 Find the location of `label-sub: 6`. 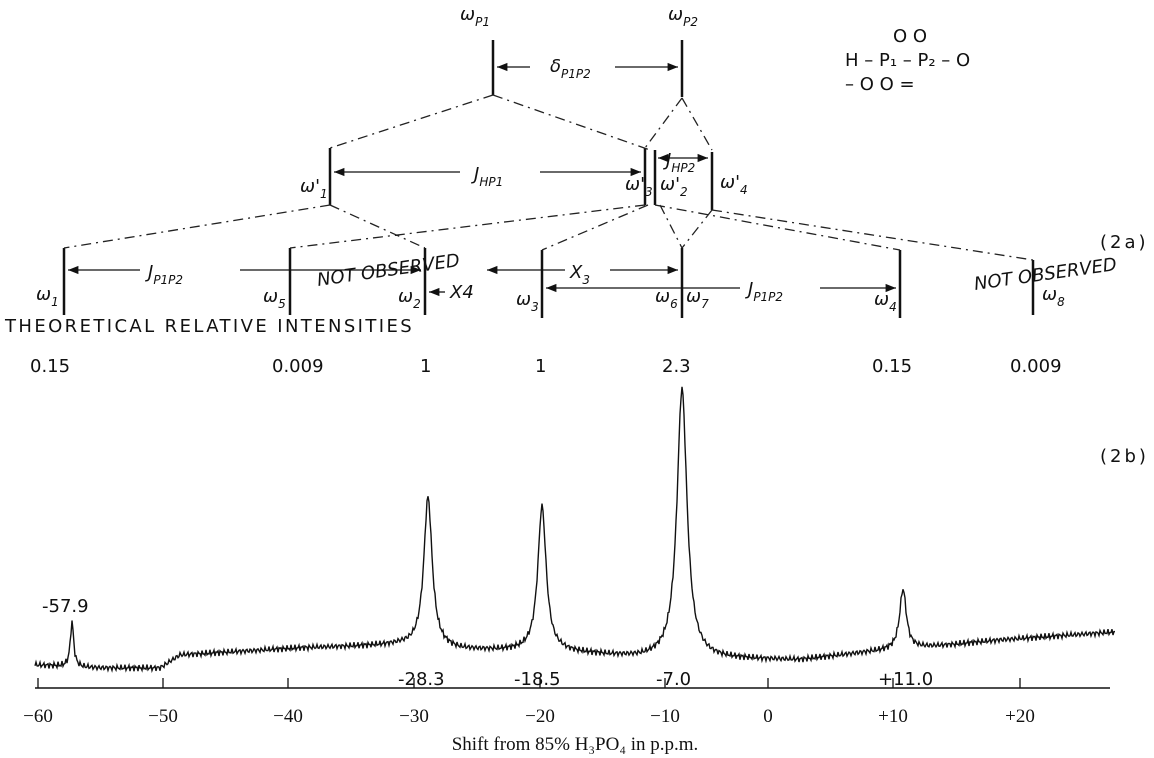

label-sub: 6 is located at coordinates (674, 304).